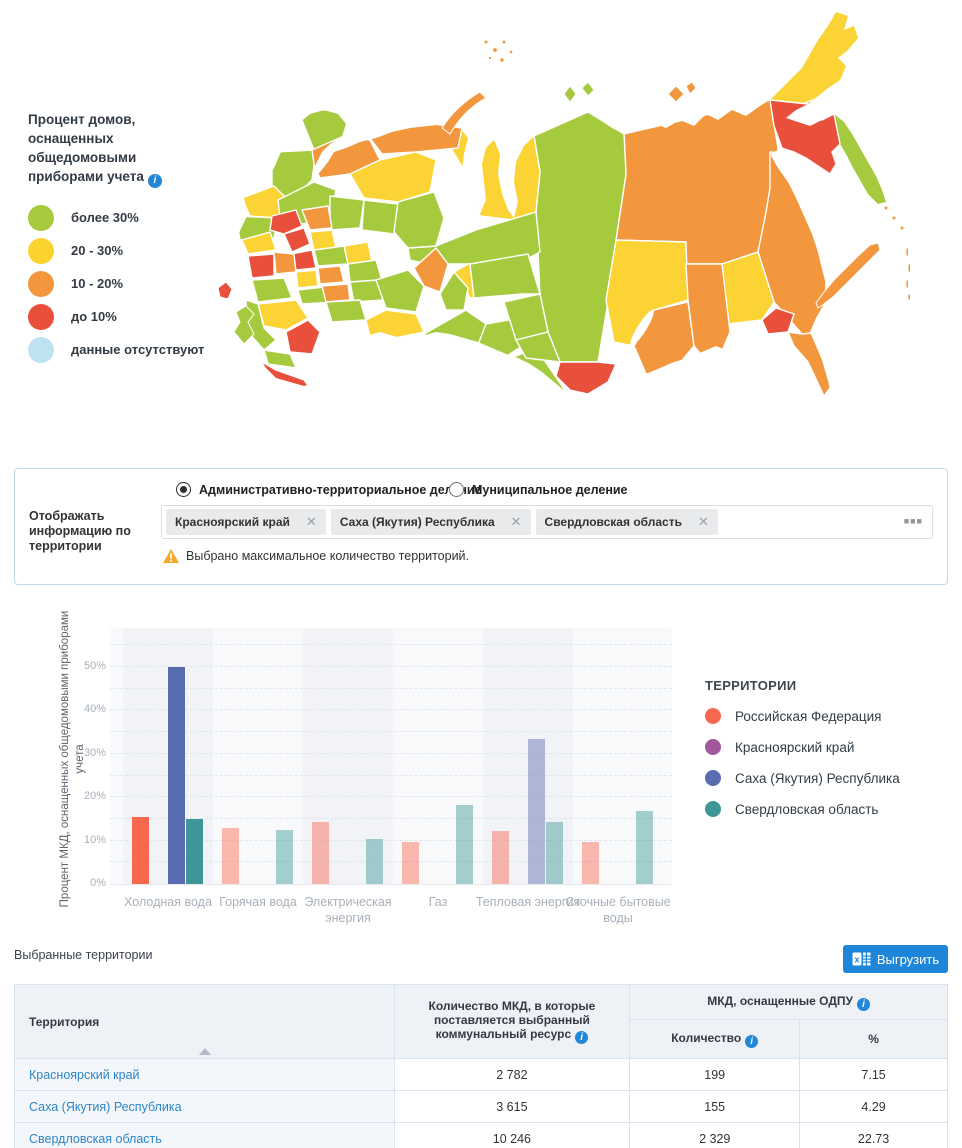  I want to click on mkd-supplied-value: 3 615, so click(512, 1106).